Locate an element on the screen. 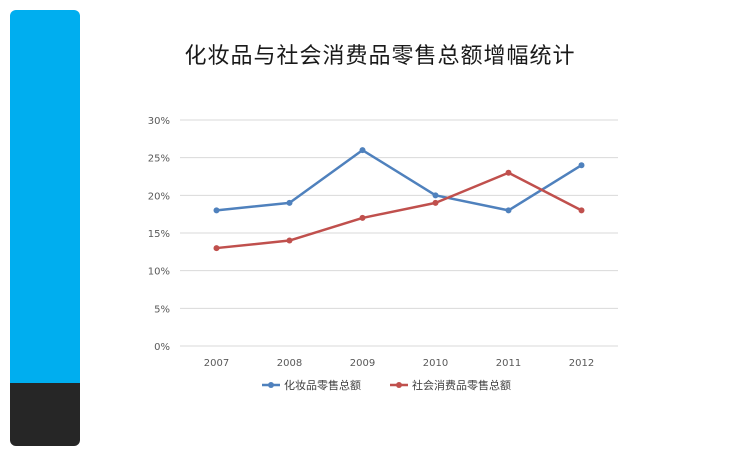  y-tick-label: 10% is located at coordinates (159, 272).